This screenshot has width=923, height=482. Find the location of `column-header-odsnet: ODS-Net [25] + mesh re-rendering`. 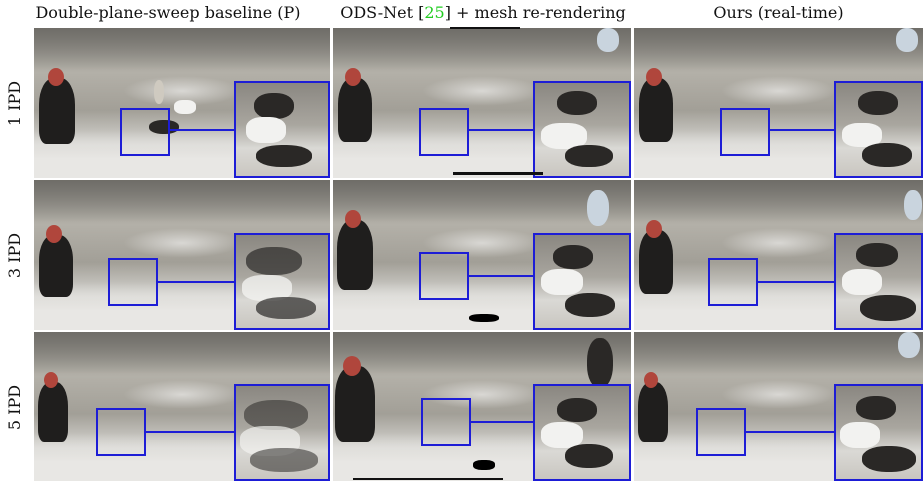

column-header-odsnet: ODS-Net [25] + mesh re-rendering is located at coordinates (483, 13).